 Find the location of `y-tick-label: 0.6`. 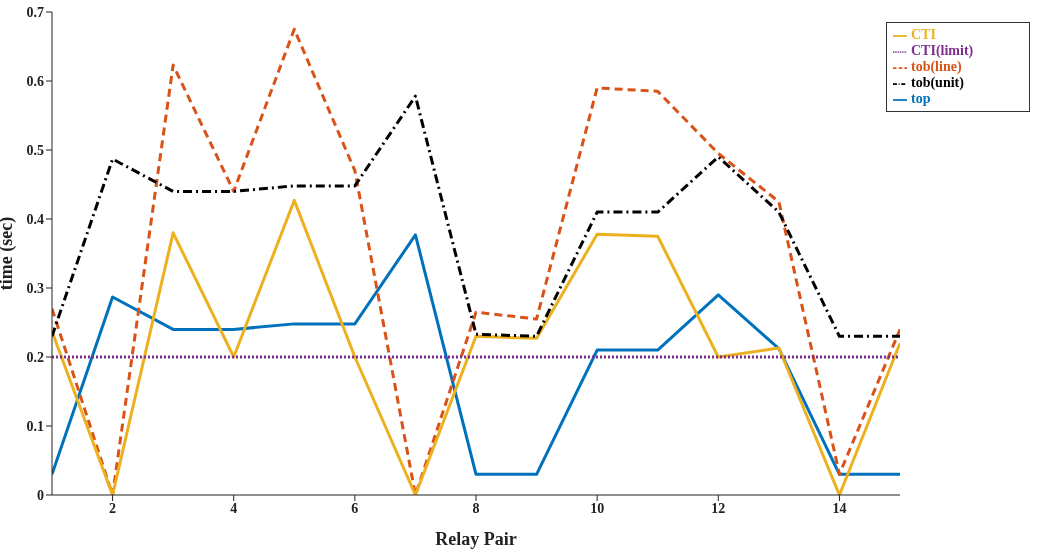

y-tick-label: 0.6 is located at coordinates (35, 81).